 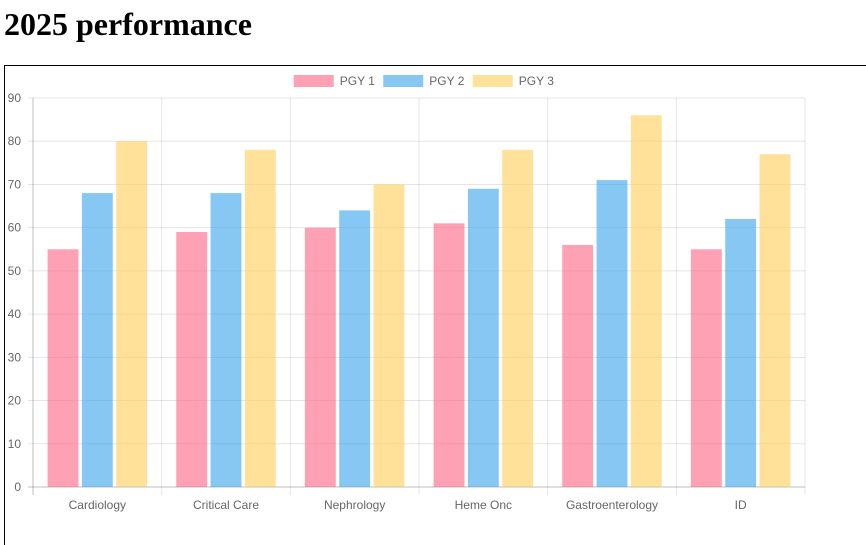 I want to click on page-title: 2025 performance, so click(x=128, y=24).